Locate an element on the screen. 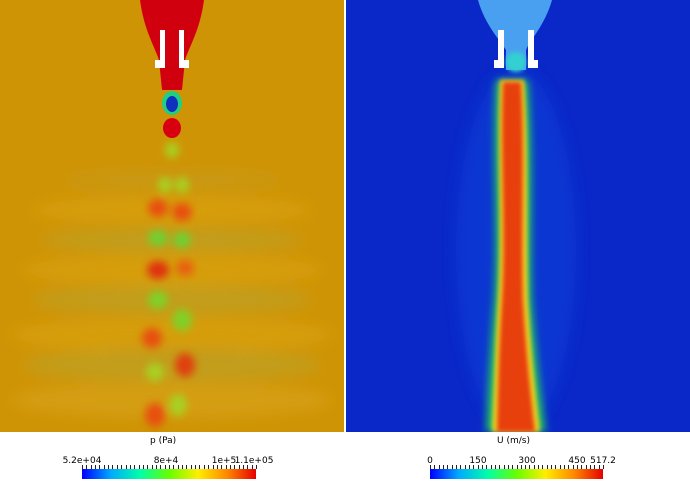  nozzle-interior-flow is located at coordinates (515, 35).